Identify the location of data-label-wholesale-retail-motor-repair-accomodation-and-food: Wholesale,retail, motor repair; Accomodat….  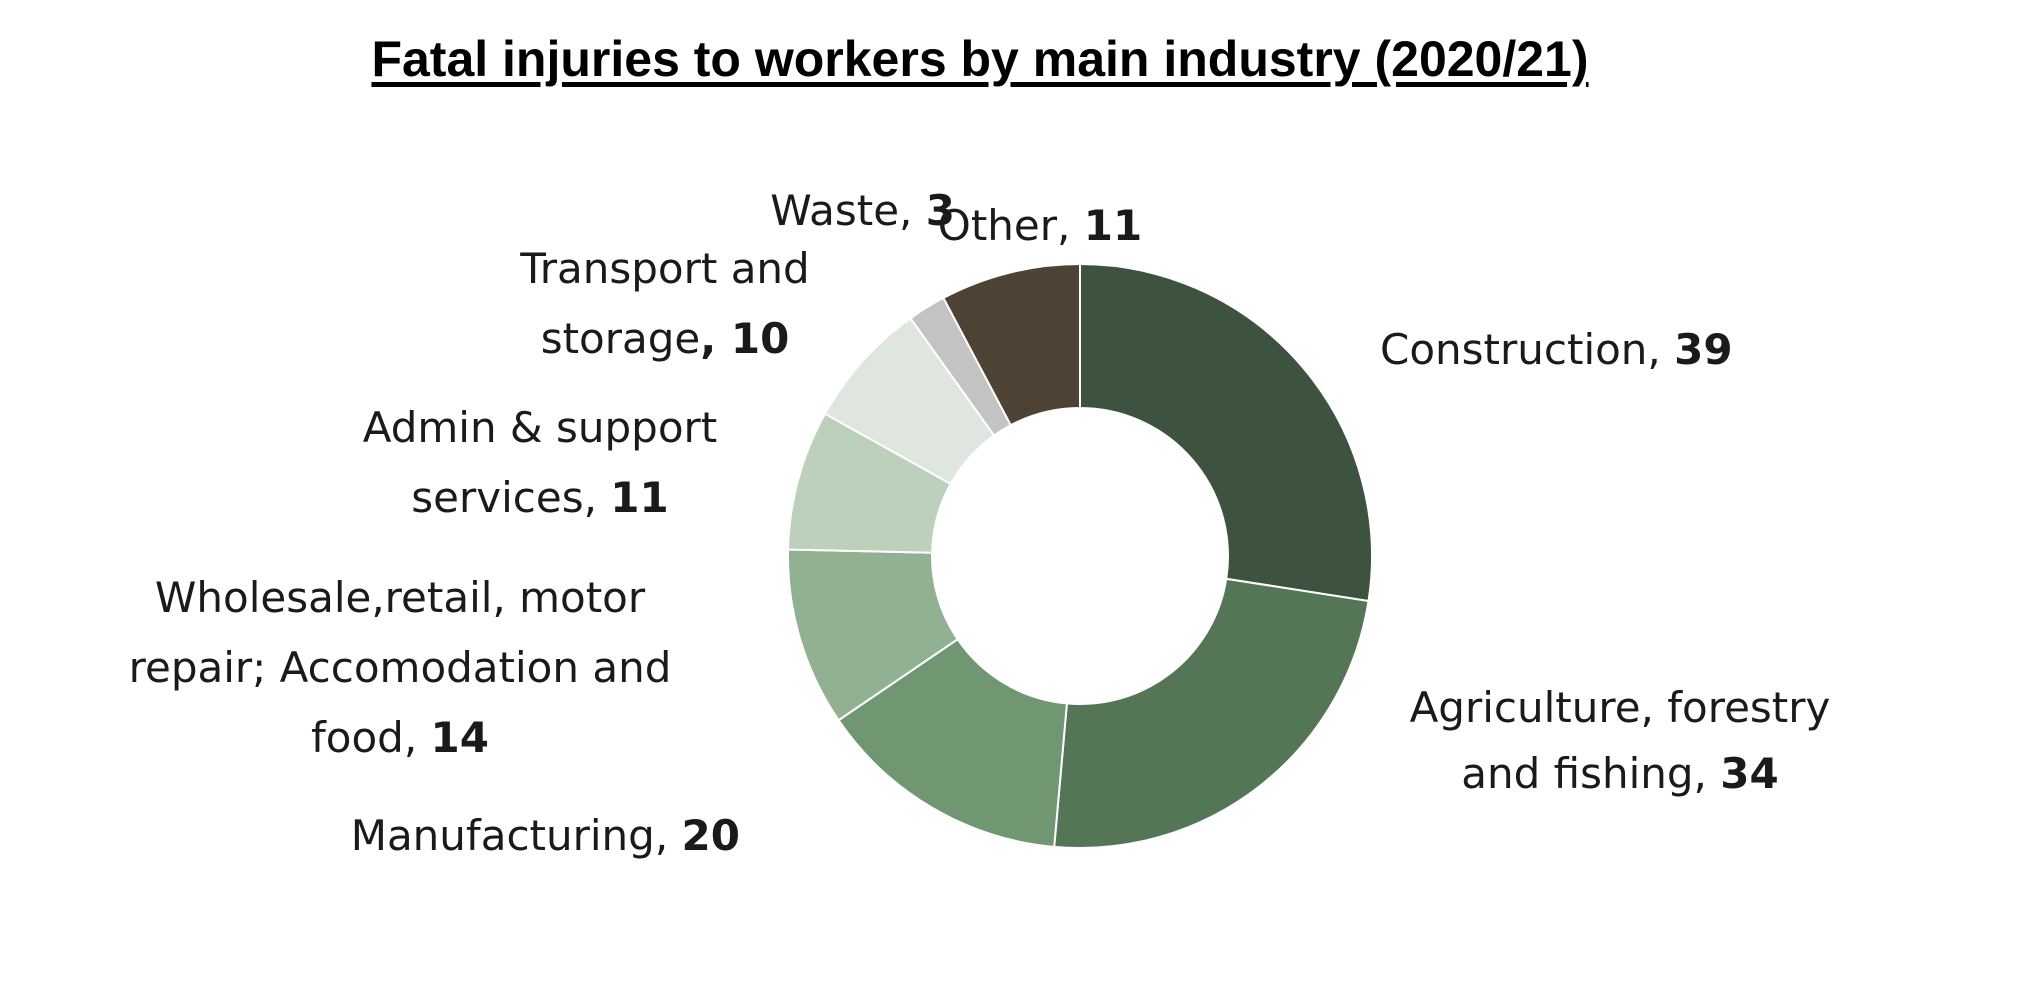
(400, 667).